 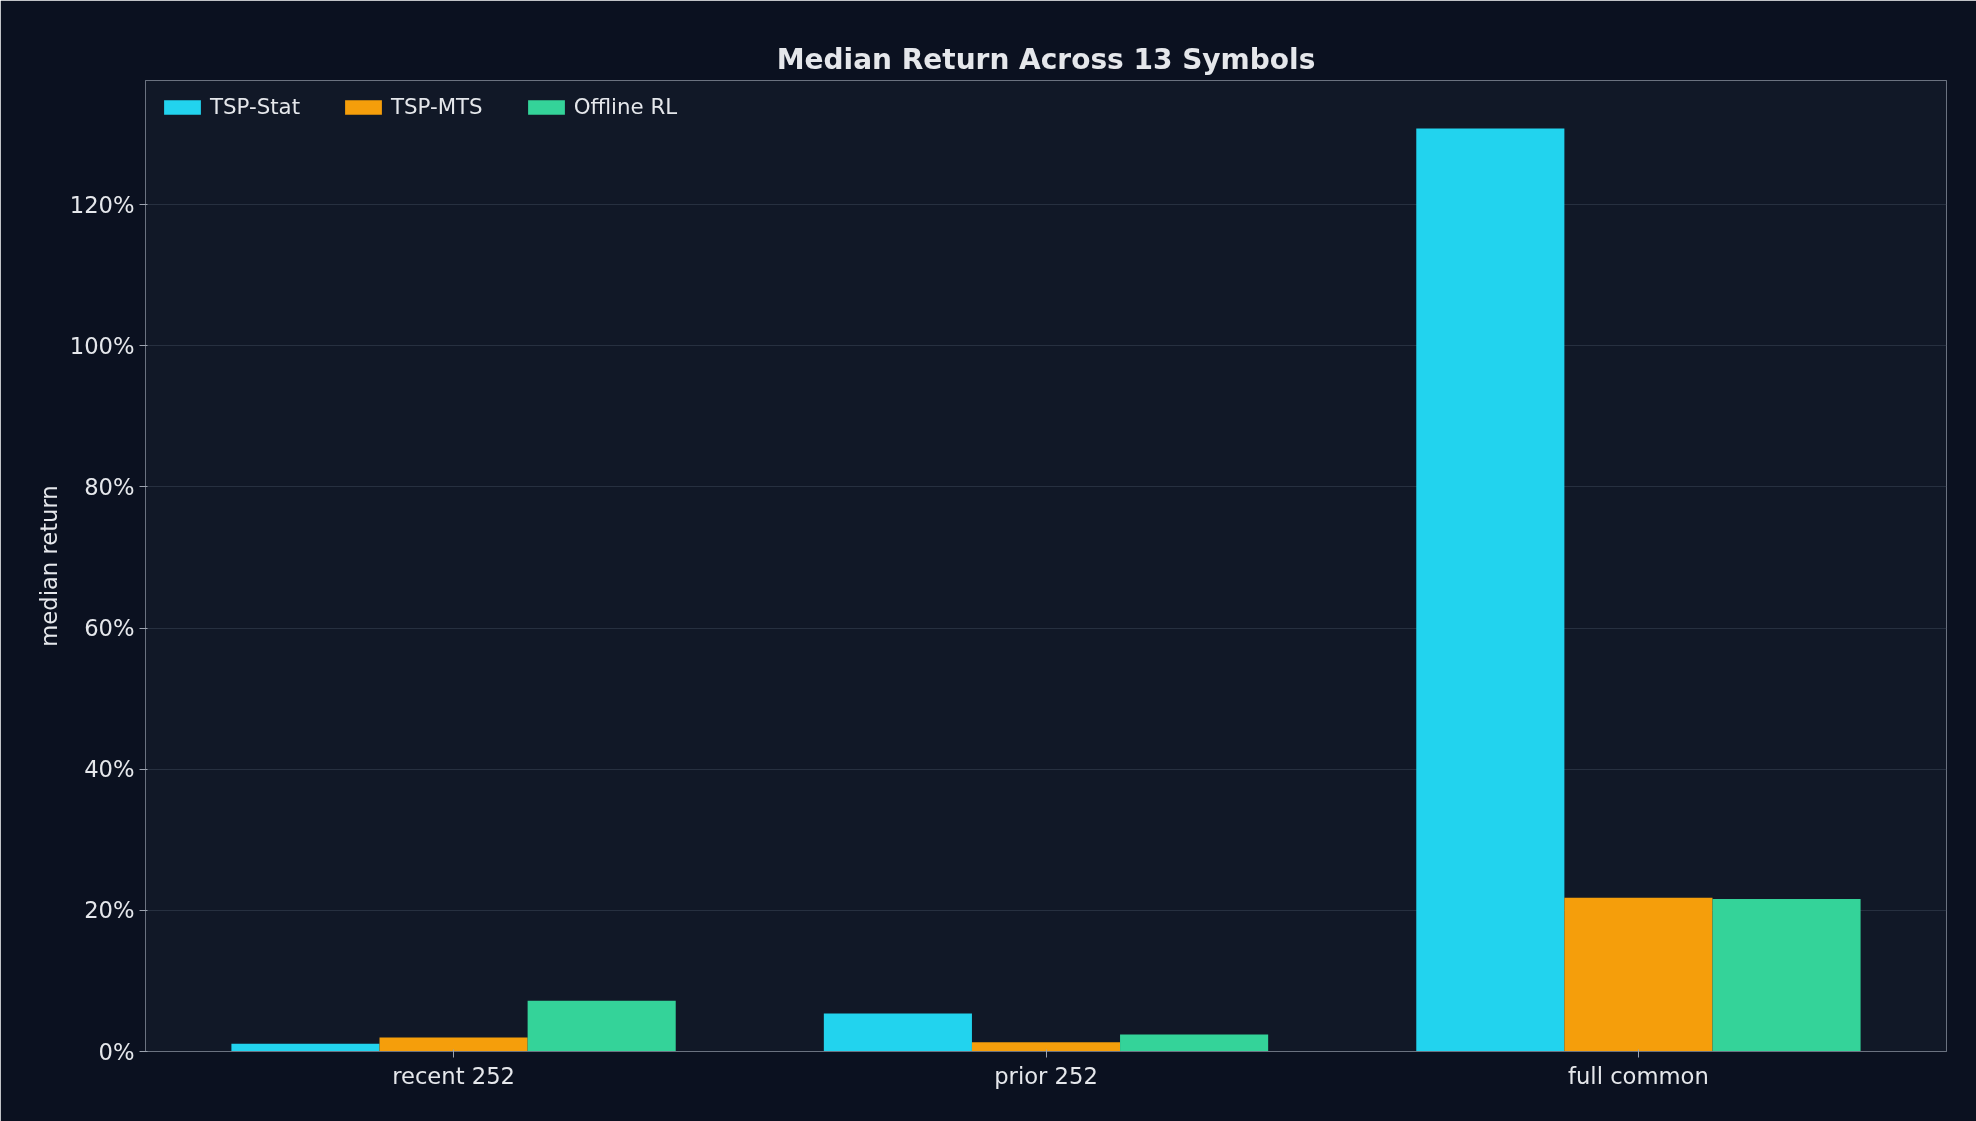 What do you see at coordinates (1046, 1075) in the screenshot?
I see `x-tick-label: prior 252` at bounding box center [1046, 1075].